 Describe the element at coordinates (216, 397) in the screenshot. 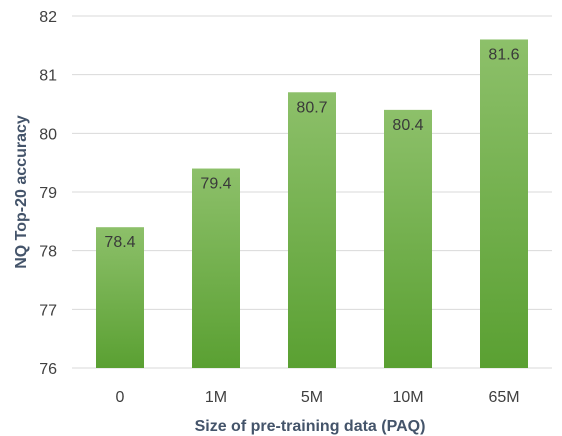

I see `x-tick-label-1M: 1M` at that location.